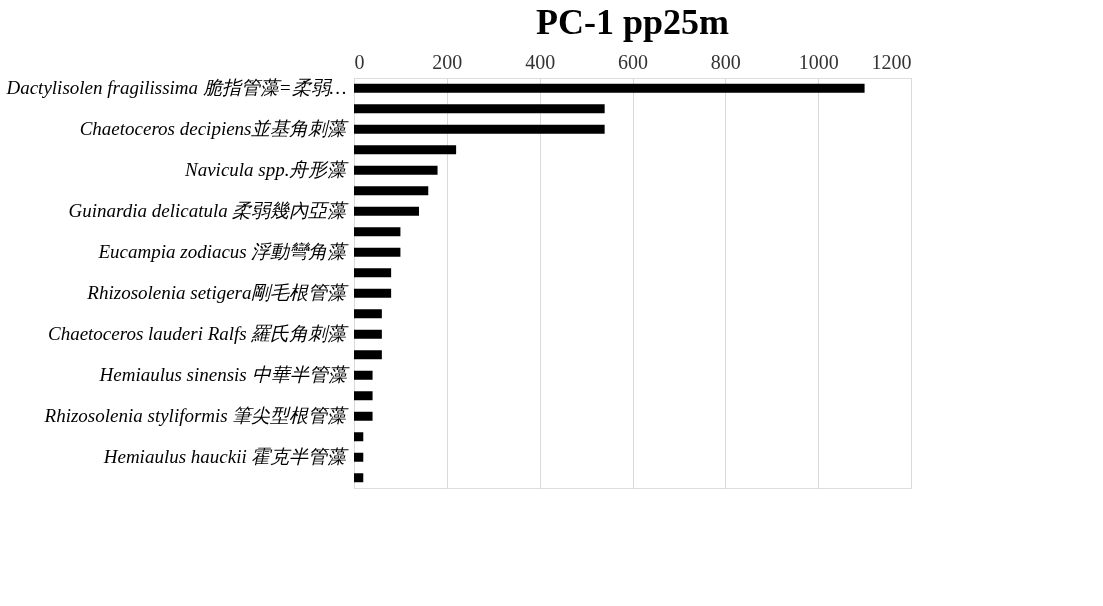  I want to click on y-tick-label: Guinardia delicatula 柔弱幾內亞藻, so click(209, 211).